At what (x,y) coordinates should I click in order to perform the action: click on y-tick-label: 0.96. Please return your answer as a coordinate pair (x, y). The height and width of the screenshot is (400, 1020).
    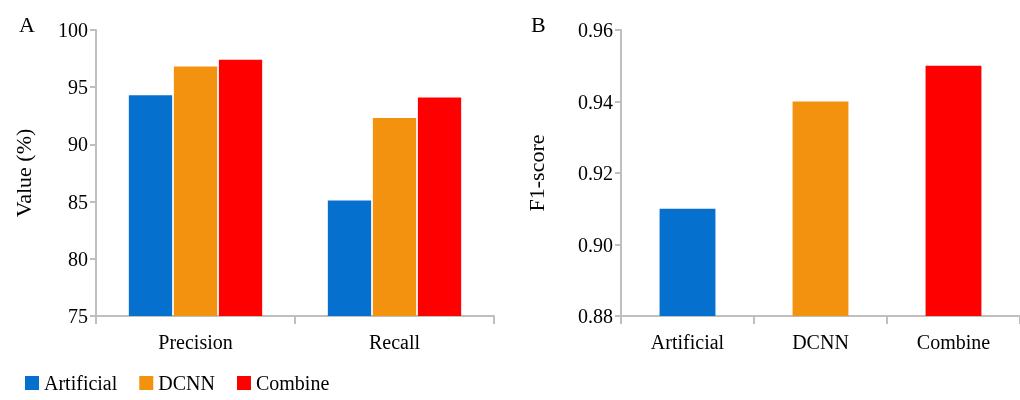
    Looking at the image, I should click on (595, 30).